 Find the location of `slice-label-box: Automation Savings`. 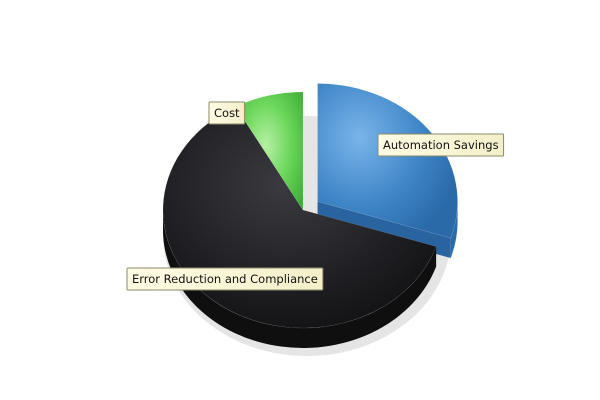

slice-label-box: Automation Savings is located at coordinates (441, 145).